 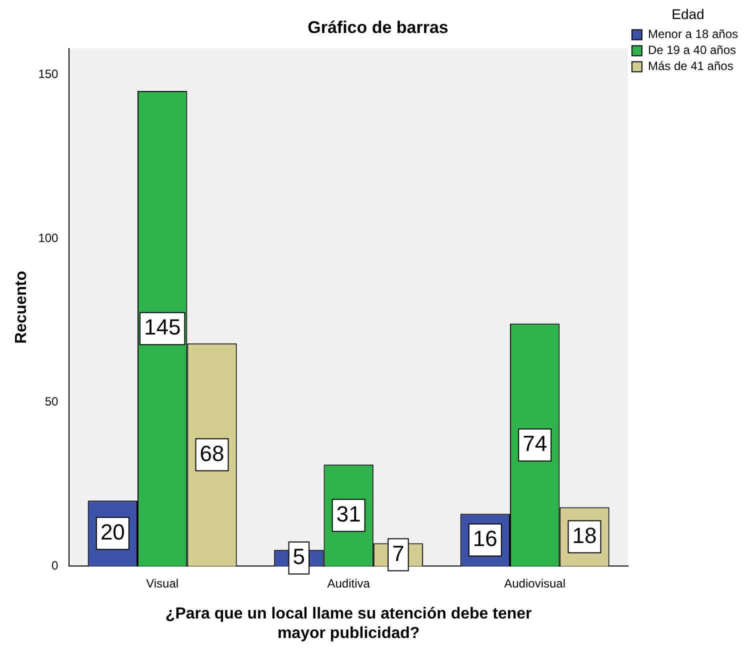 I want to click on data-label: 7, so click(x=398, y=553).